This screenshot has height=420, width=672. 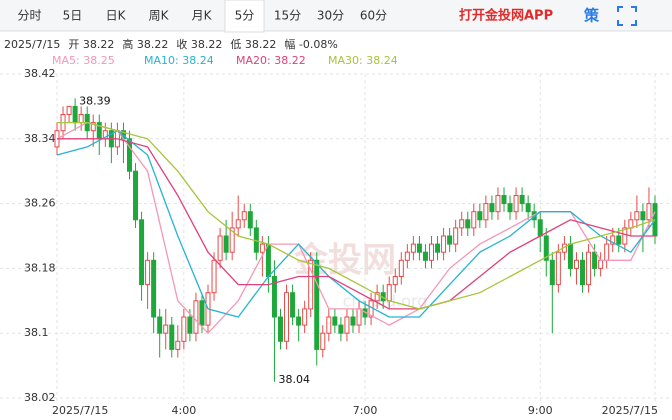 What do you see at coordinates (540, 410) in the screenshot?
I see `x-tick-label: 9:00` at bounding box center [540, 410].